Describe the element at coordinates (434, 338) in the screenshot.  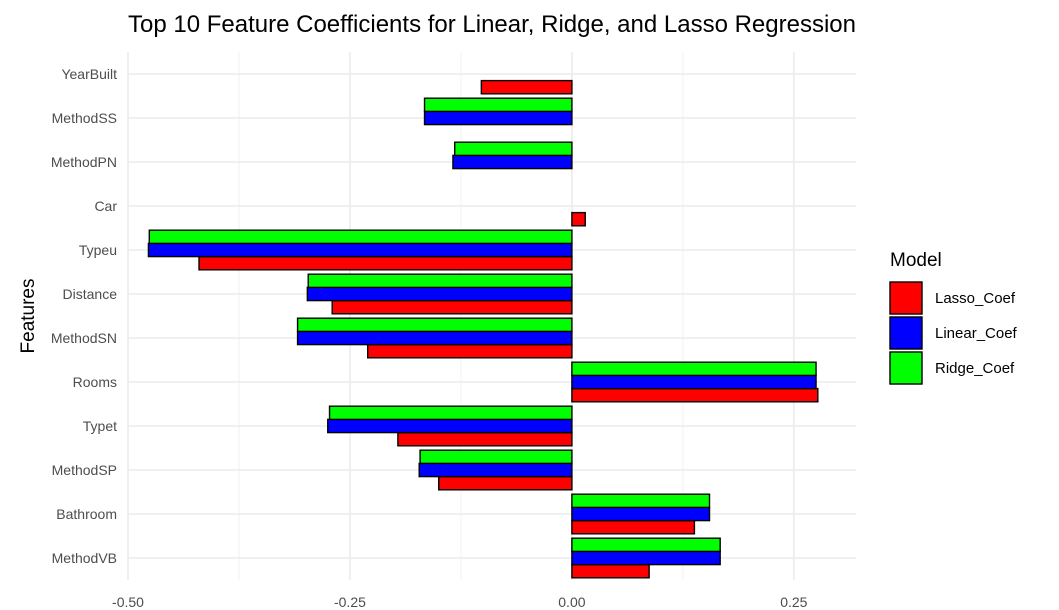
I see `bar-linear-coef-methodsn` at that location.